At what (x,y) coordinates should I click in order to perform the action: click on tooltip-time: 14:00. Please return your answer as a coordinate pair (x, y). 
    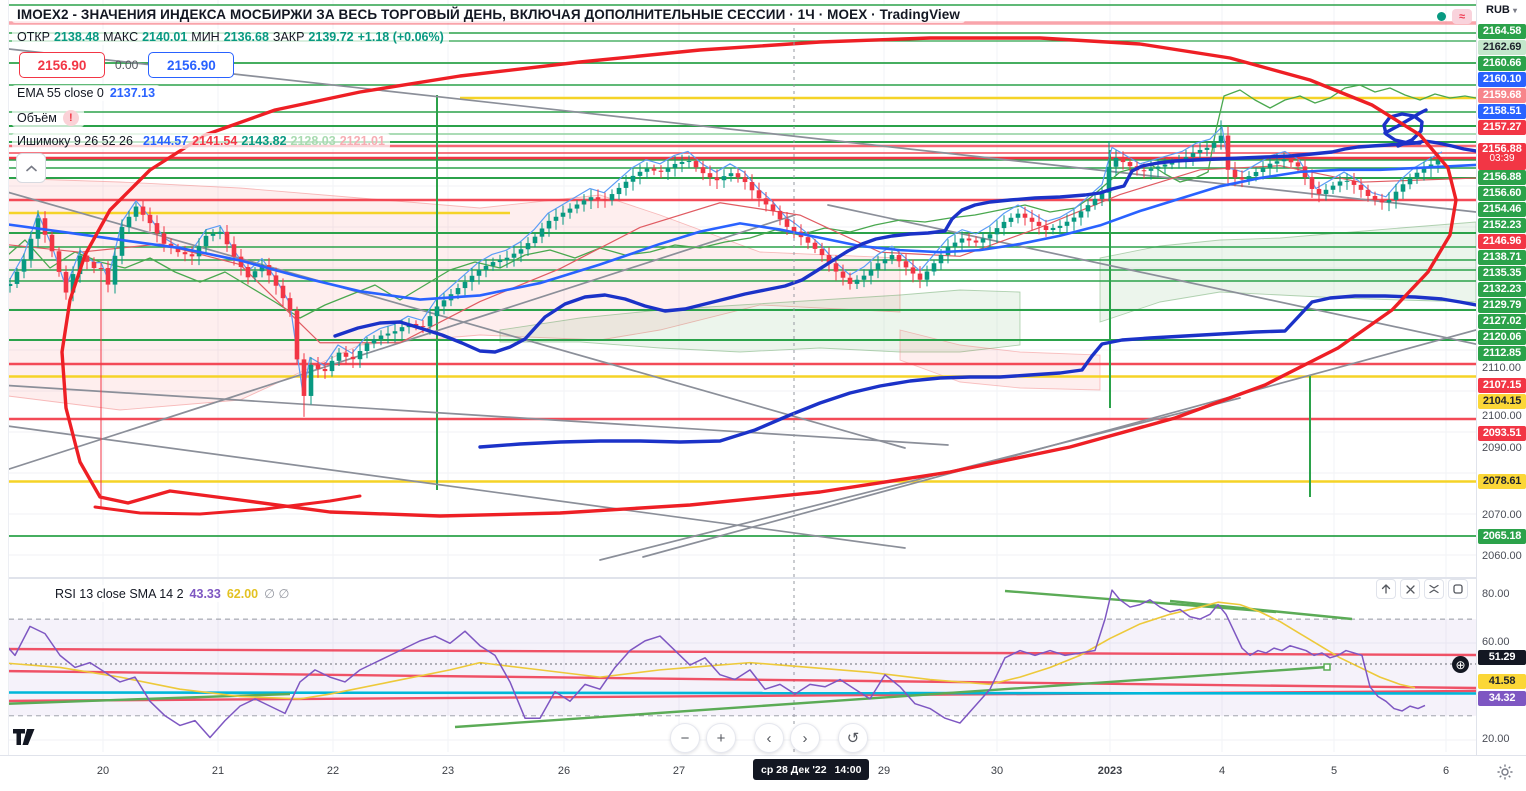
    Looking at the image, I should click on (848, 769).